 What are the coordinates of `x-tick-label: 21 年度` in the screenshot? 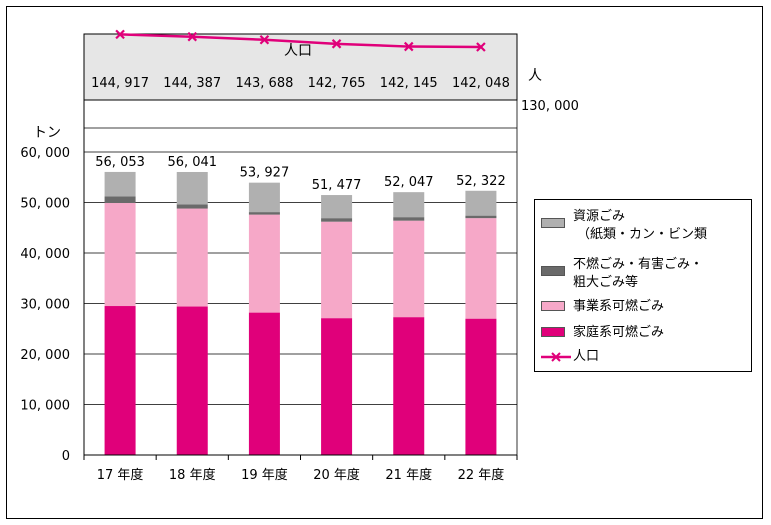 It's located at (408, 475).